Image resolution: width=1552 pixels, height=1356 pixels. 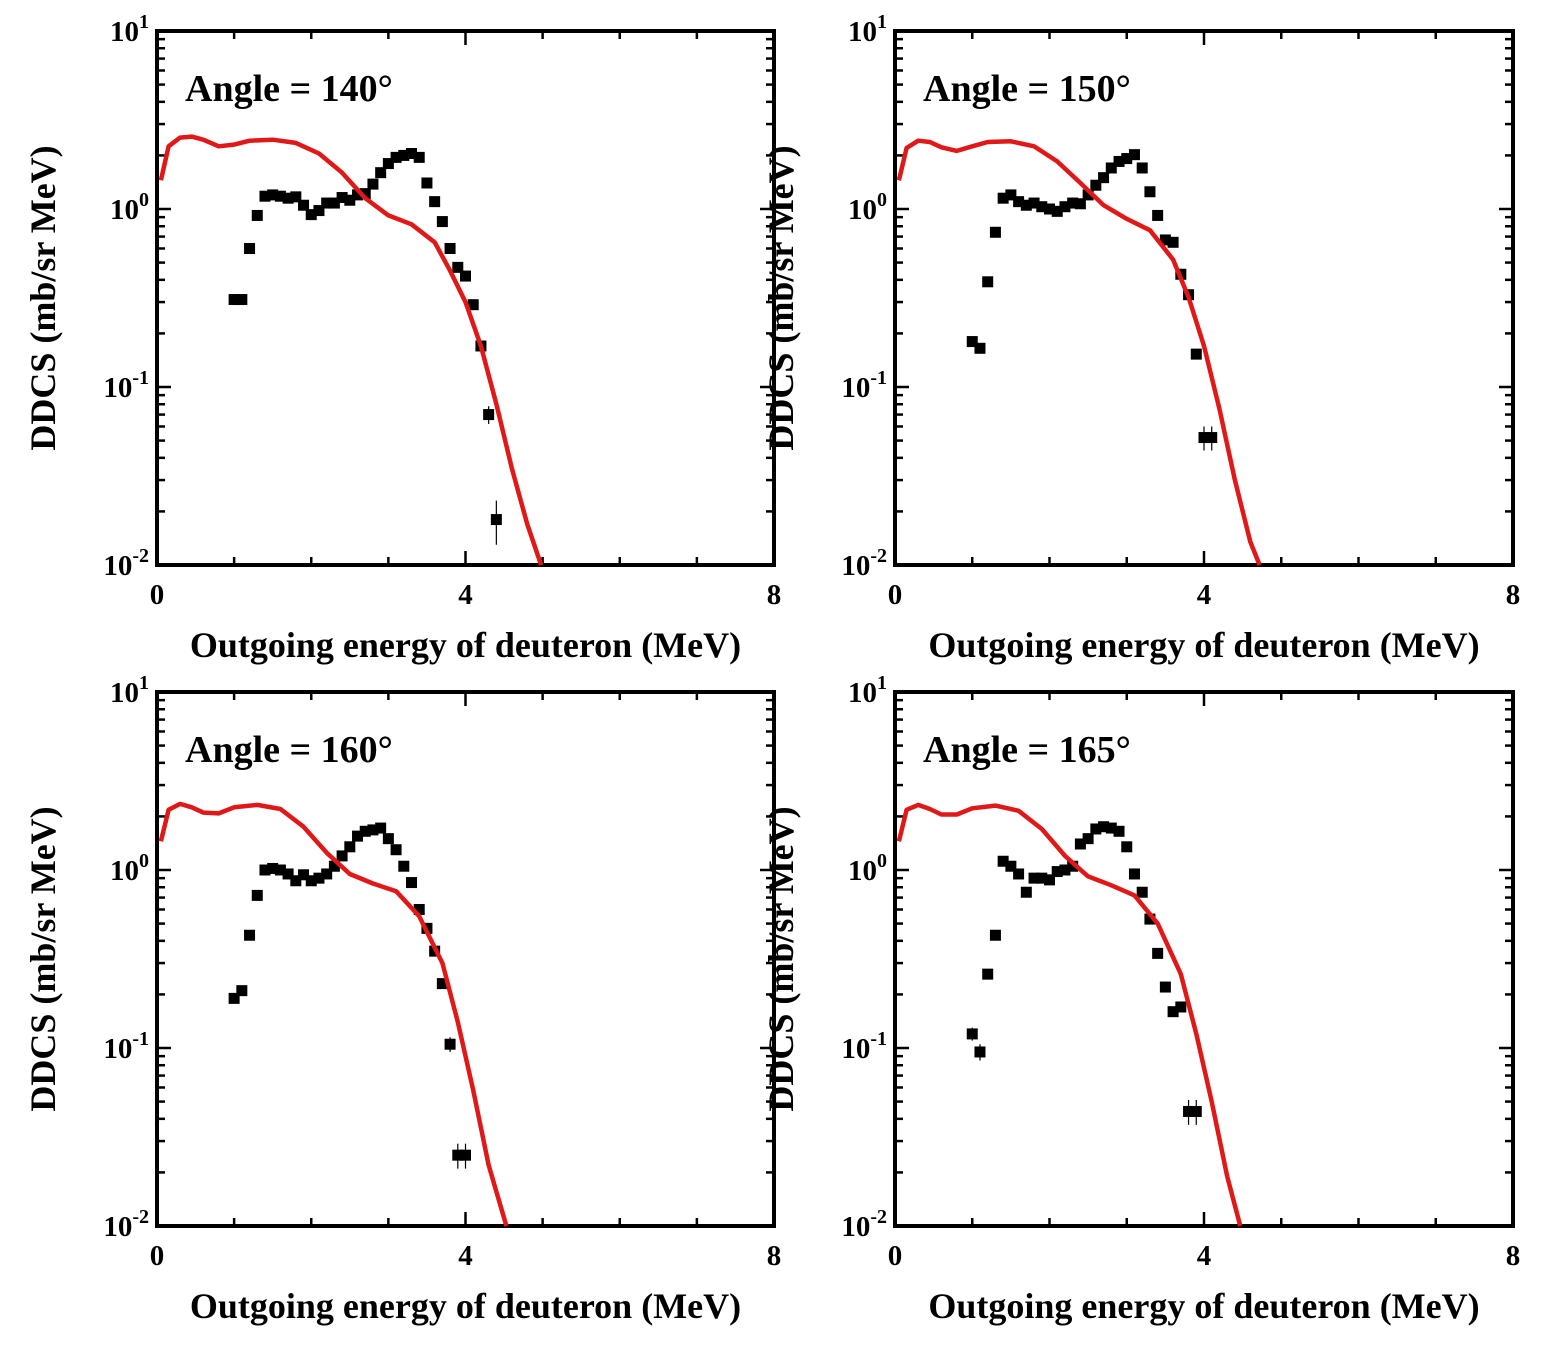 I want to click on y-tick-label: 10⁻², so click(x=864, y=563).